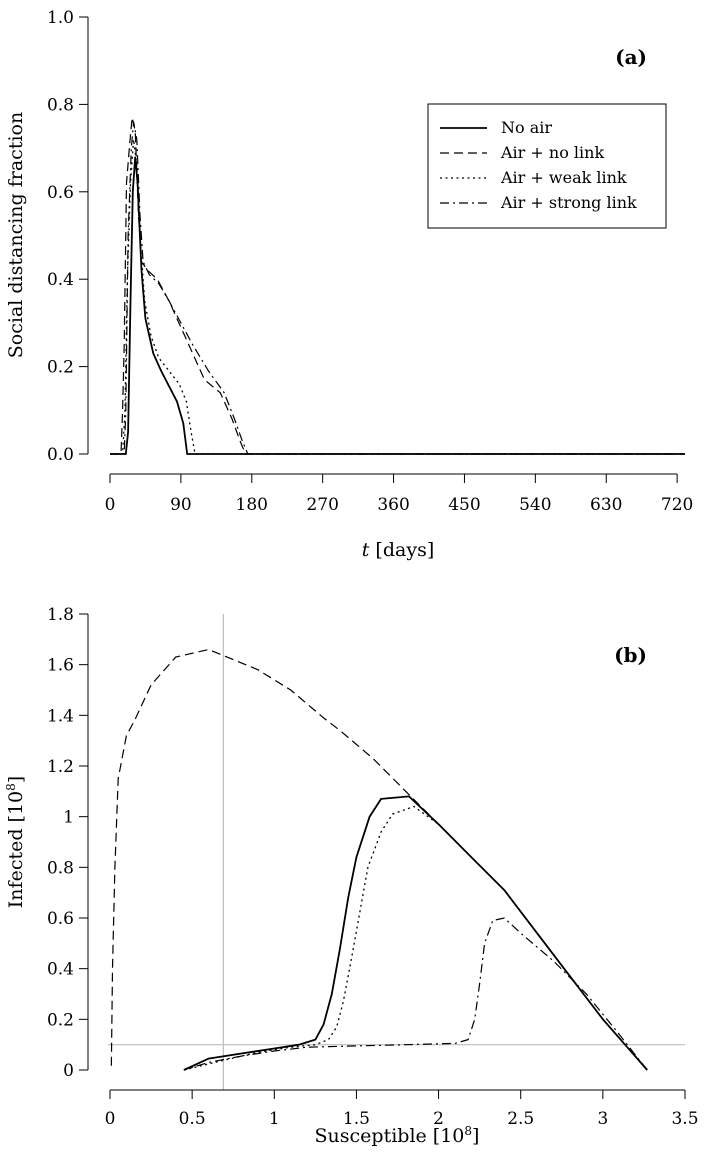  Describe the element at coordinates (60, 105) in the screenshot. I see `panel-a-y-tick-label: 0.8` at that location.